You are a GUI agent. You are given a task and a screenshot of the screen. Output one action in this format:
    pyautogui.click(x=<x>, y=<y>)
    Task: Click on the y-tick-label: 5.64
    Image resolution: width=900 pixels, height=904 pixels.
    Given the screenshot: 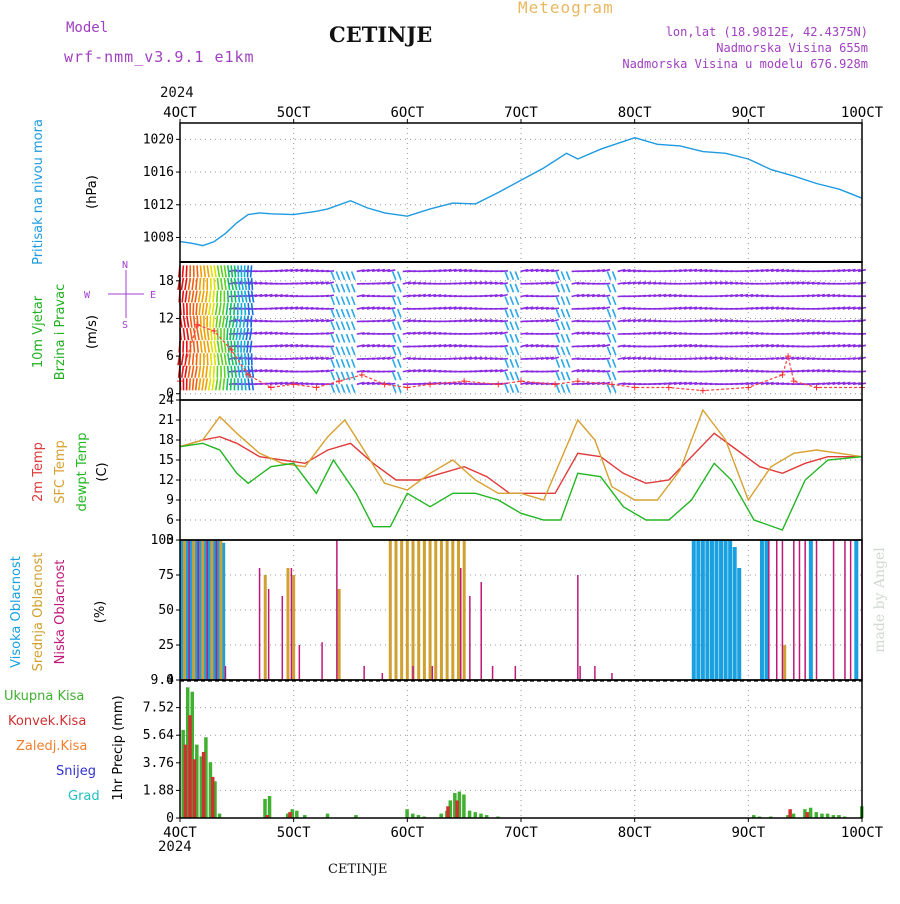 What is the action you would take?
    pyautogui.click(x=158, y=735)
    